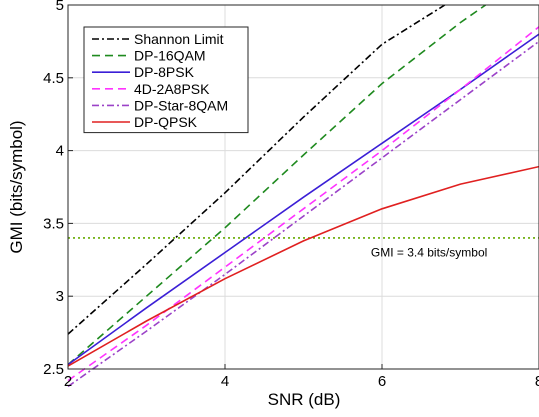  I want to click on x-axis-label: SNR (dB), so click(304, 399).